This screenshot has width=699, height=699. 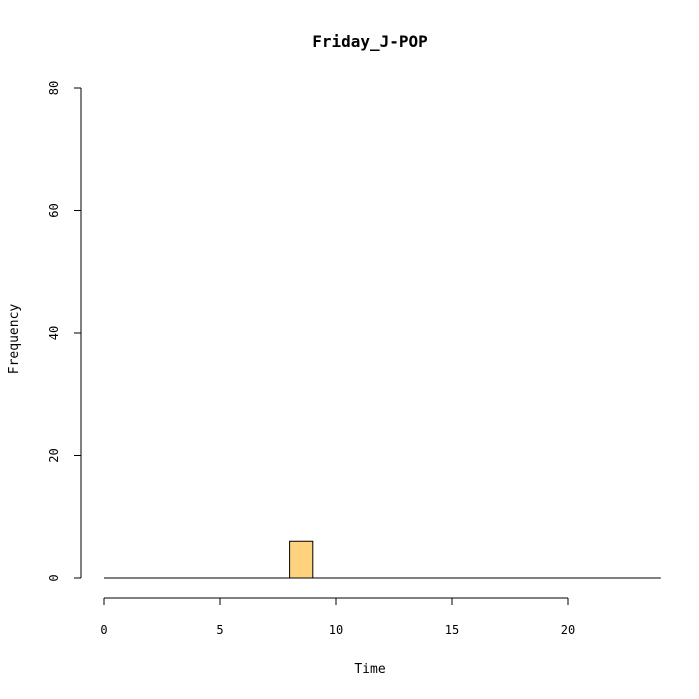 What do you see at coordinates (54, 455) in the screenshot?
I see `y-tick-label: 20` at bounding box center [54, 455].